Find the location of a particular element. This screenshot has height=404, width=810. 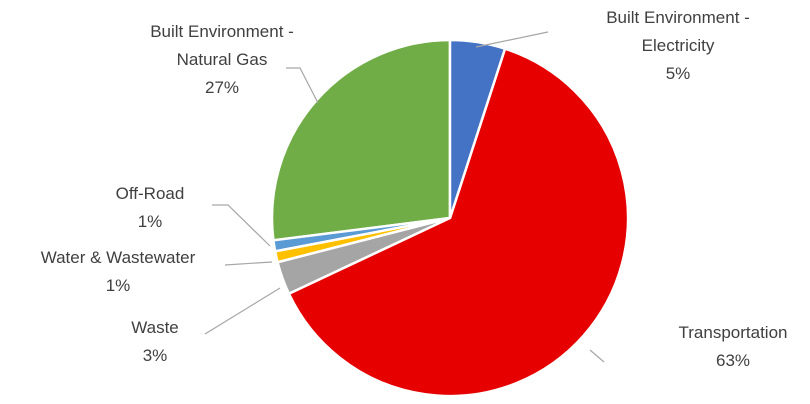

value-label: 27% is located at coordinates (222, 87).